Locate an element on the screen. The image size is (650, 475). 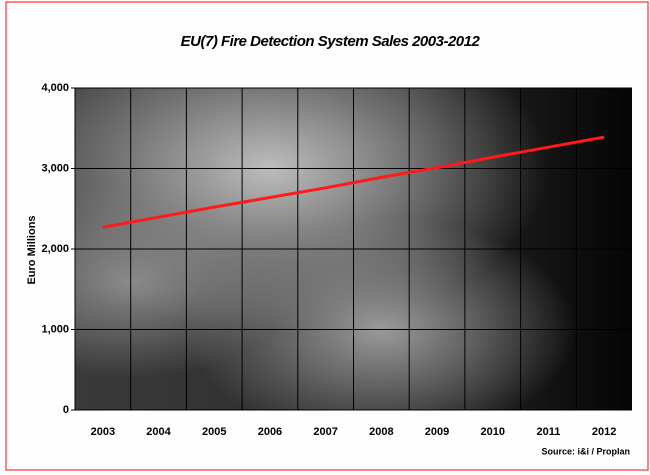
source: Source: i&i / Proplan is located at coordinates (585, 451).